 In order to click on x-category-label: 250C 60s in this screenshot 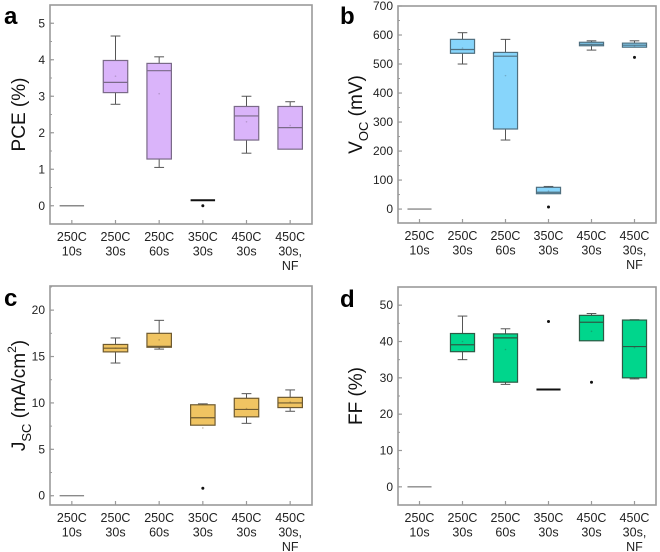, I will do `click(506, 525)`.